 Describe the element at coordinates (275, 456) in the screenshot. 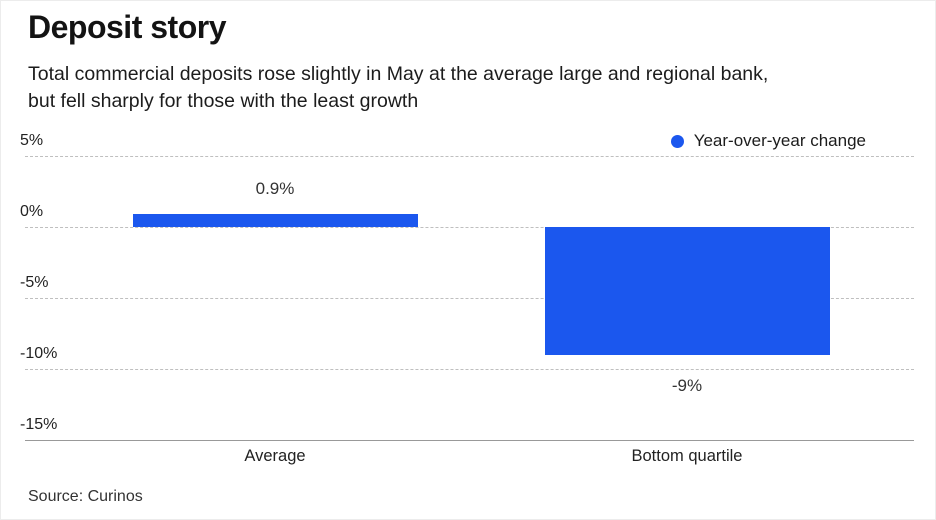

I see `x-category-label-average: Average` at that location.